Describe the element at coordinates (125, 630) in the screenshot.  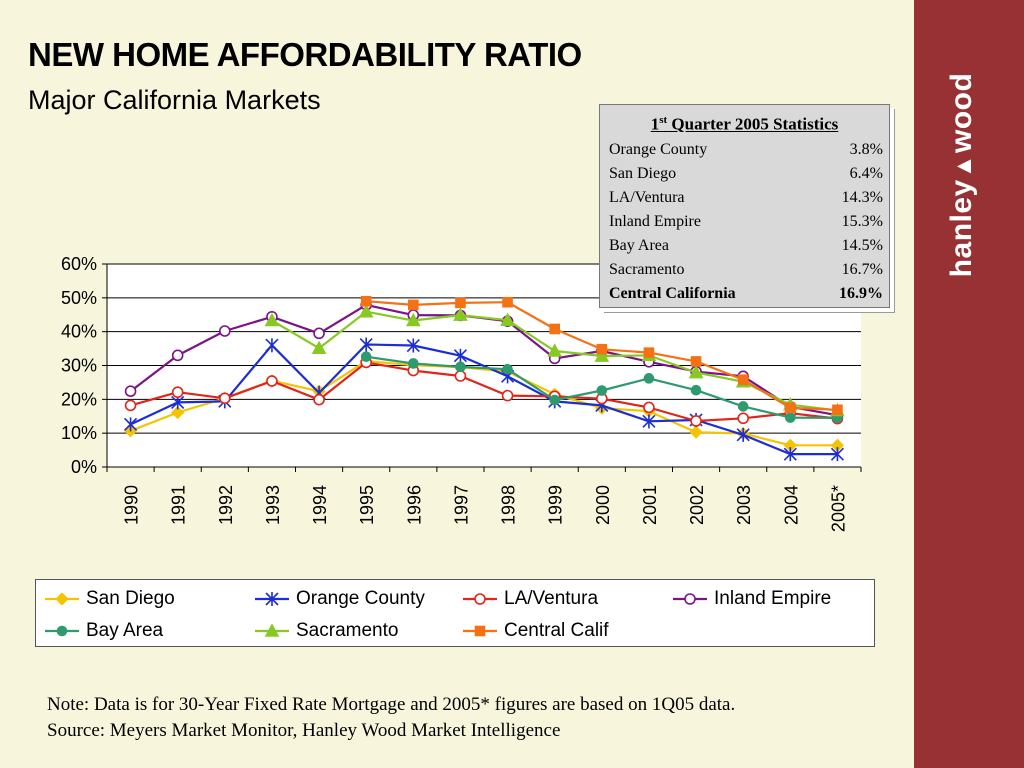
I see `legend-label: Bay Area` at that location.